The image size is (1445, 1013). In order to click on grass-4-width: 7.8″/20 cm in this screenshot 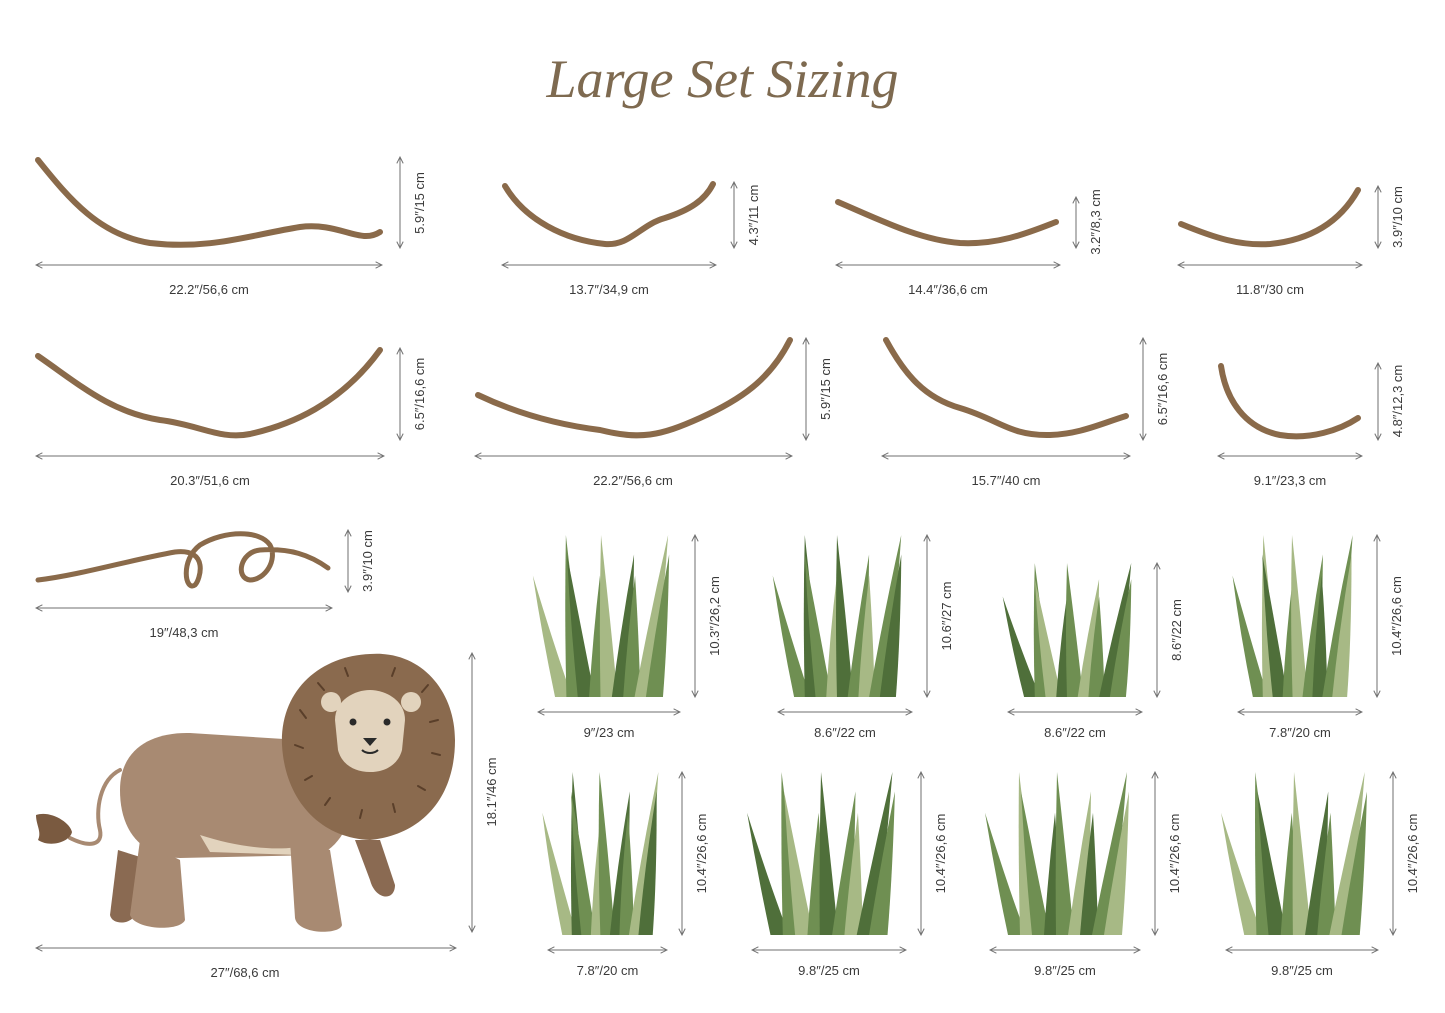, I will do `click(1300, 732)`.